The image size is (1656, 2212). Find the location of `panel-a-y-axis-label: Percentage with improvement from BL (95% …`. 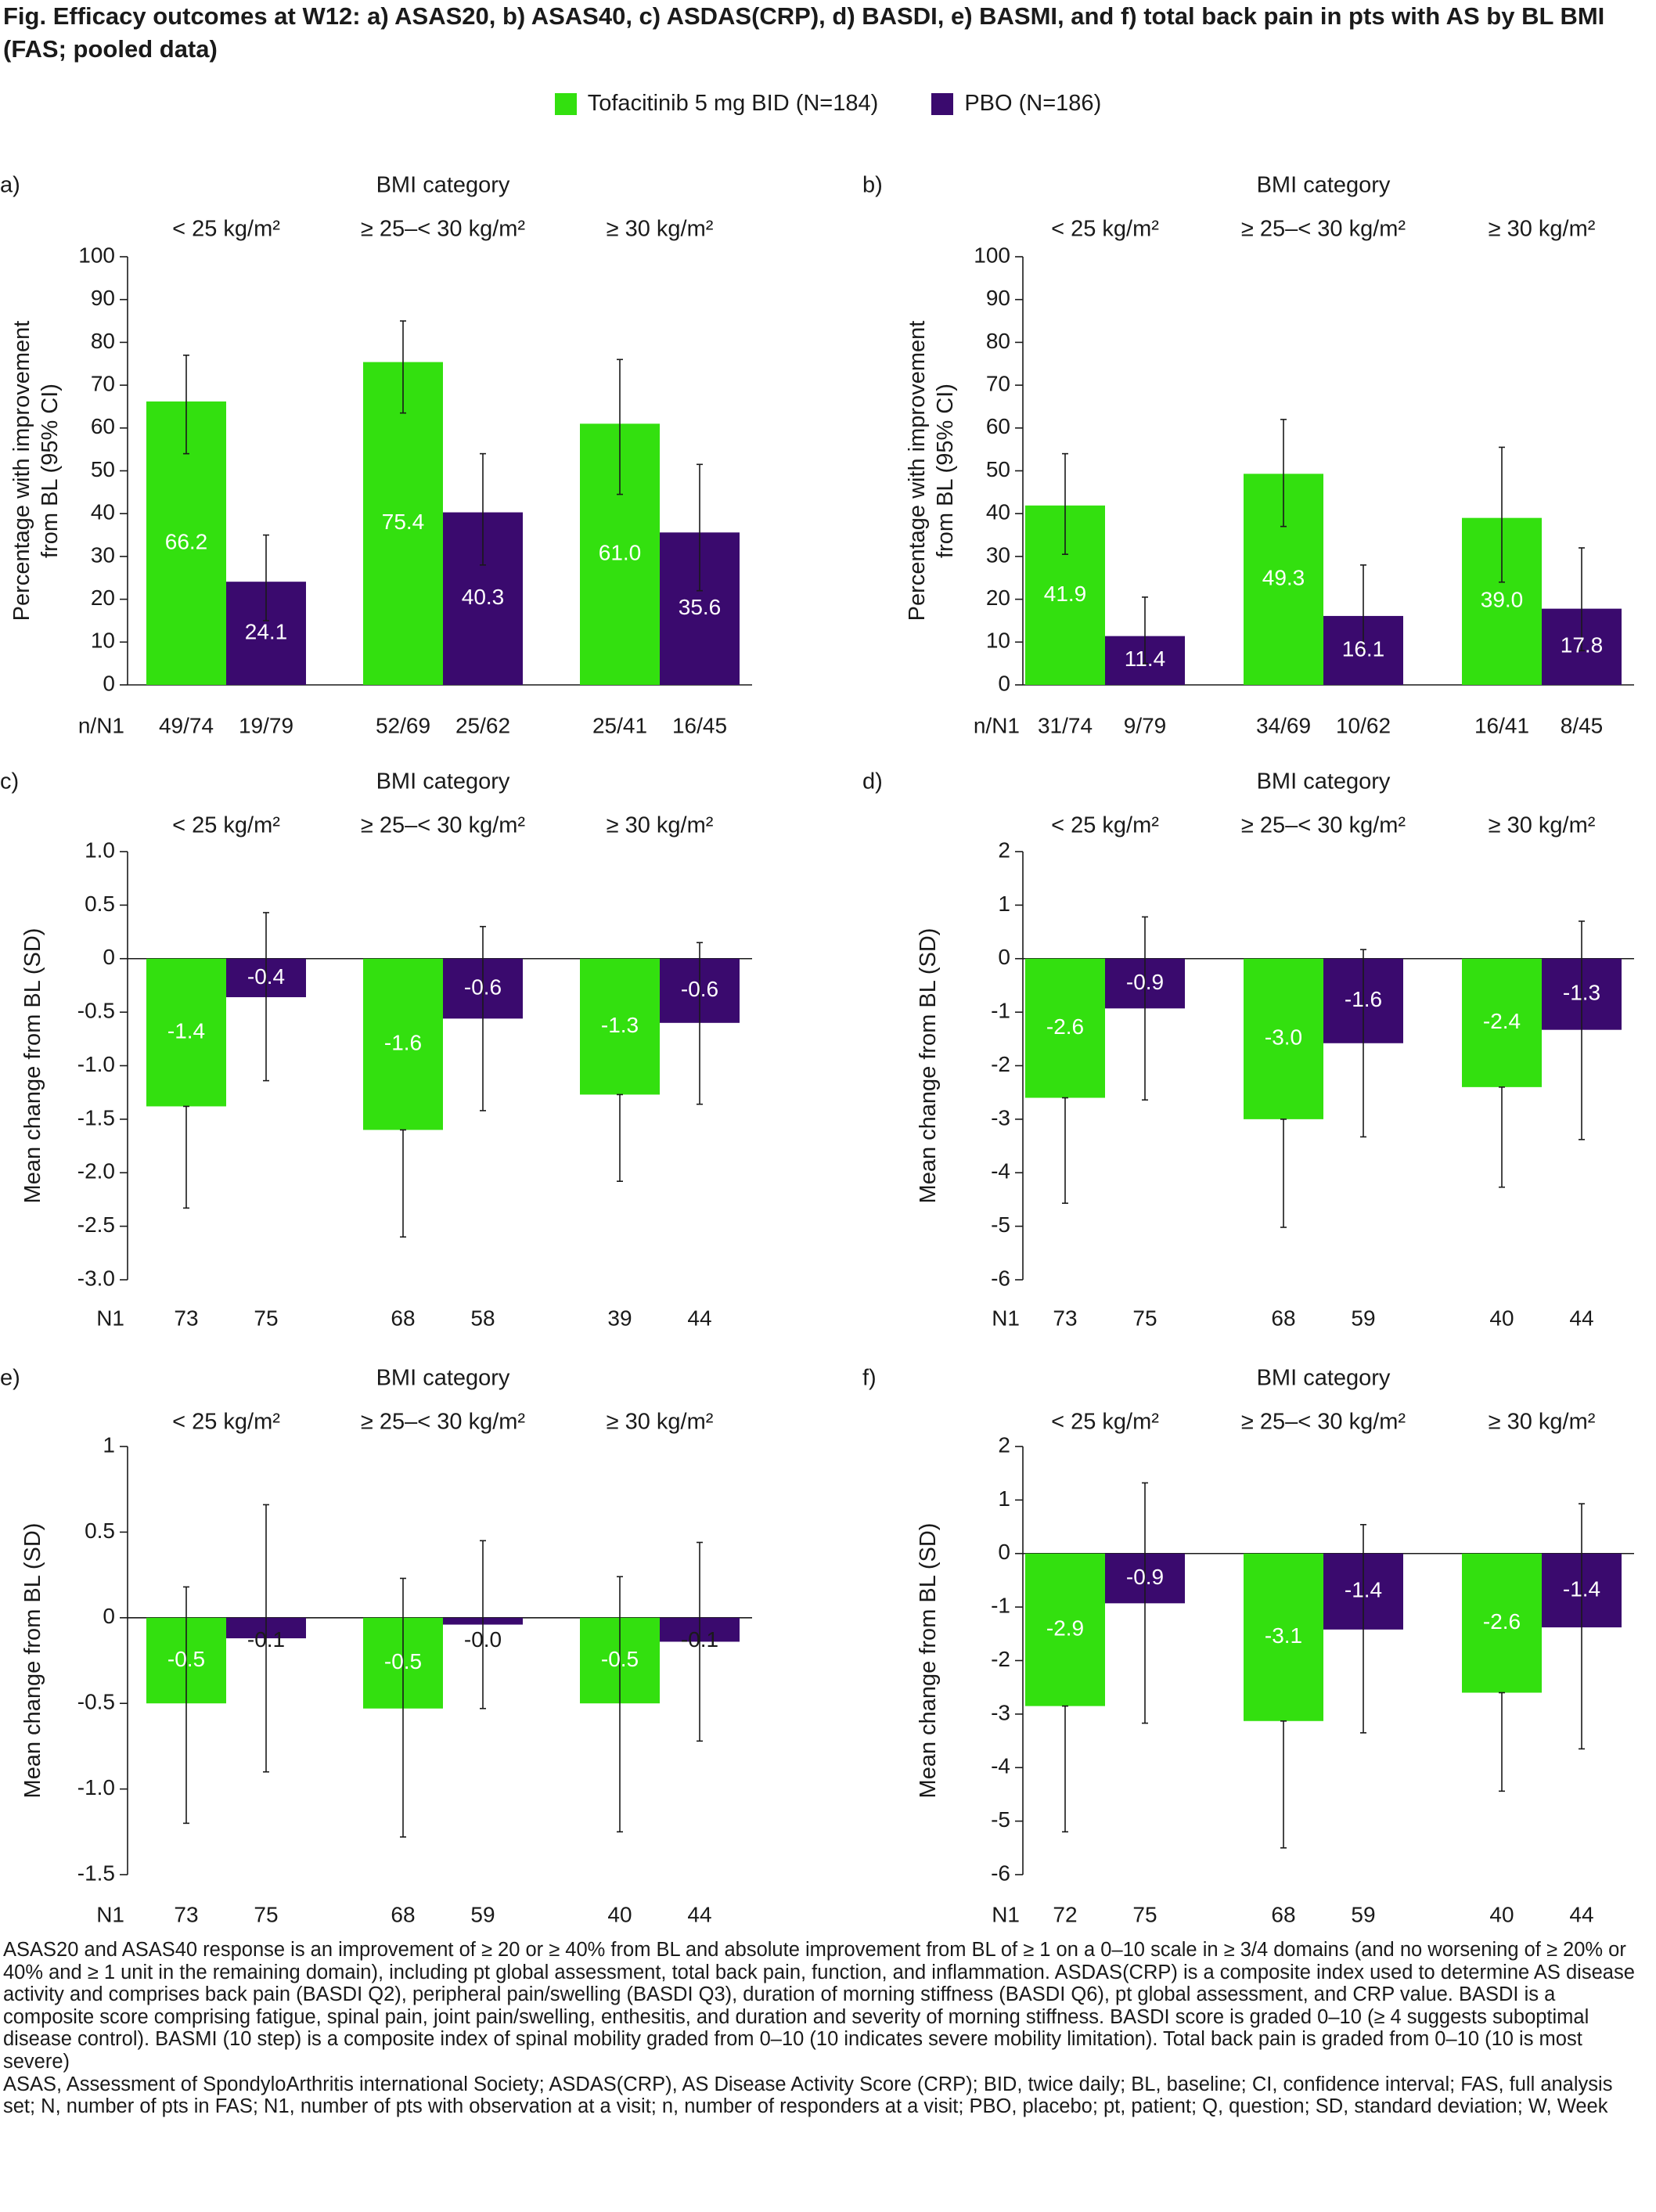

panel-a-y-axis-label: Percentage with improvement from BL (95% … is located at coordinates (36, 471).